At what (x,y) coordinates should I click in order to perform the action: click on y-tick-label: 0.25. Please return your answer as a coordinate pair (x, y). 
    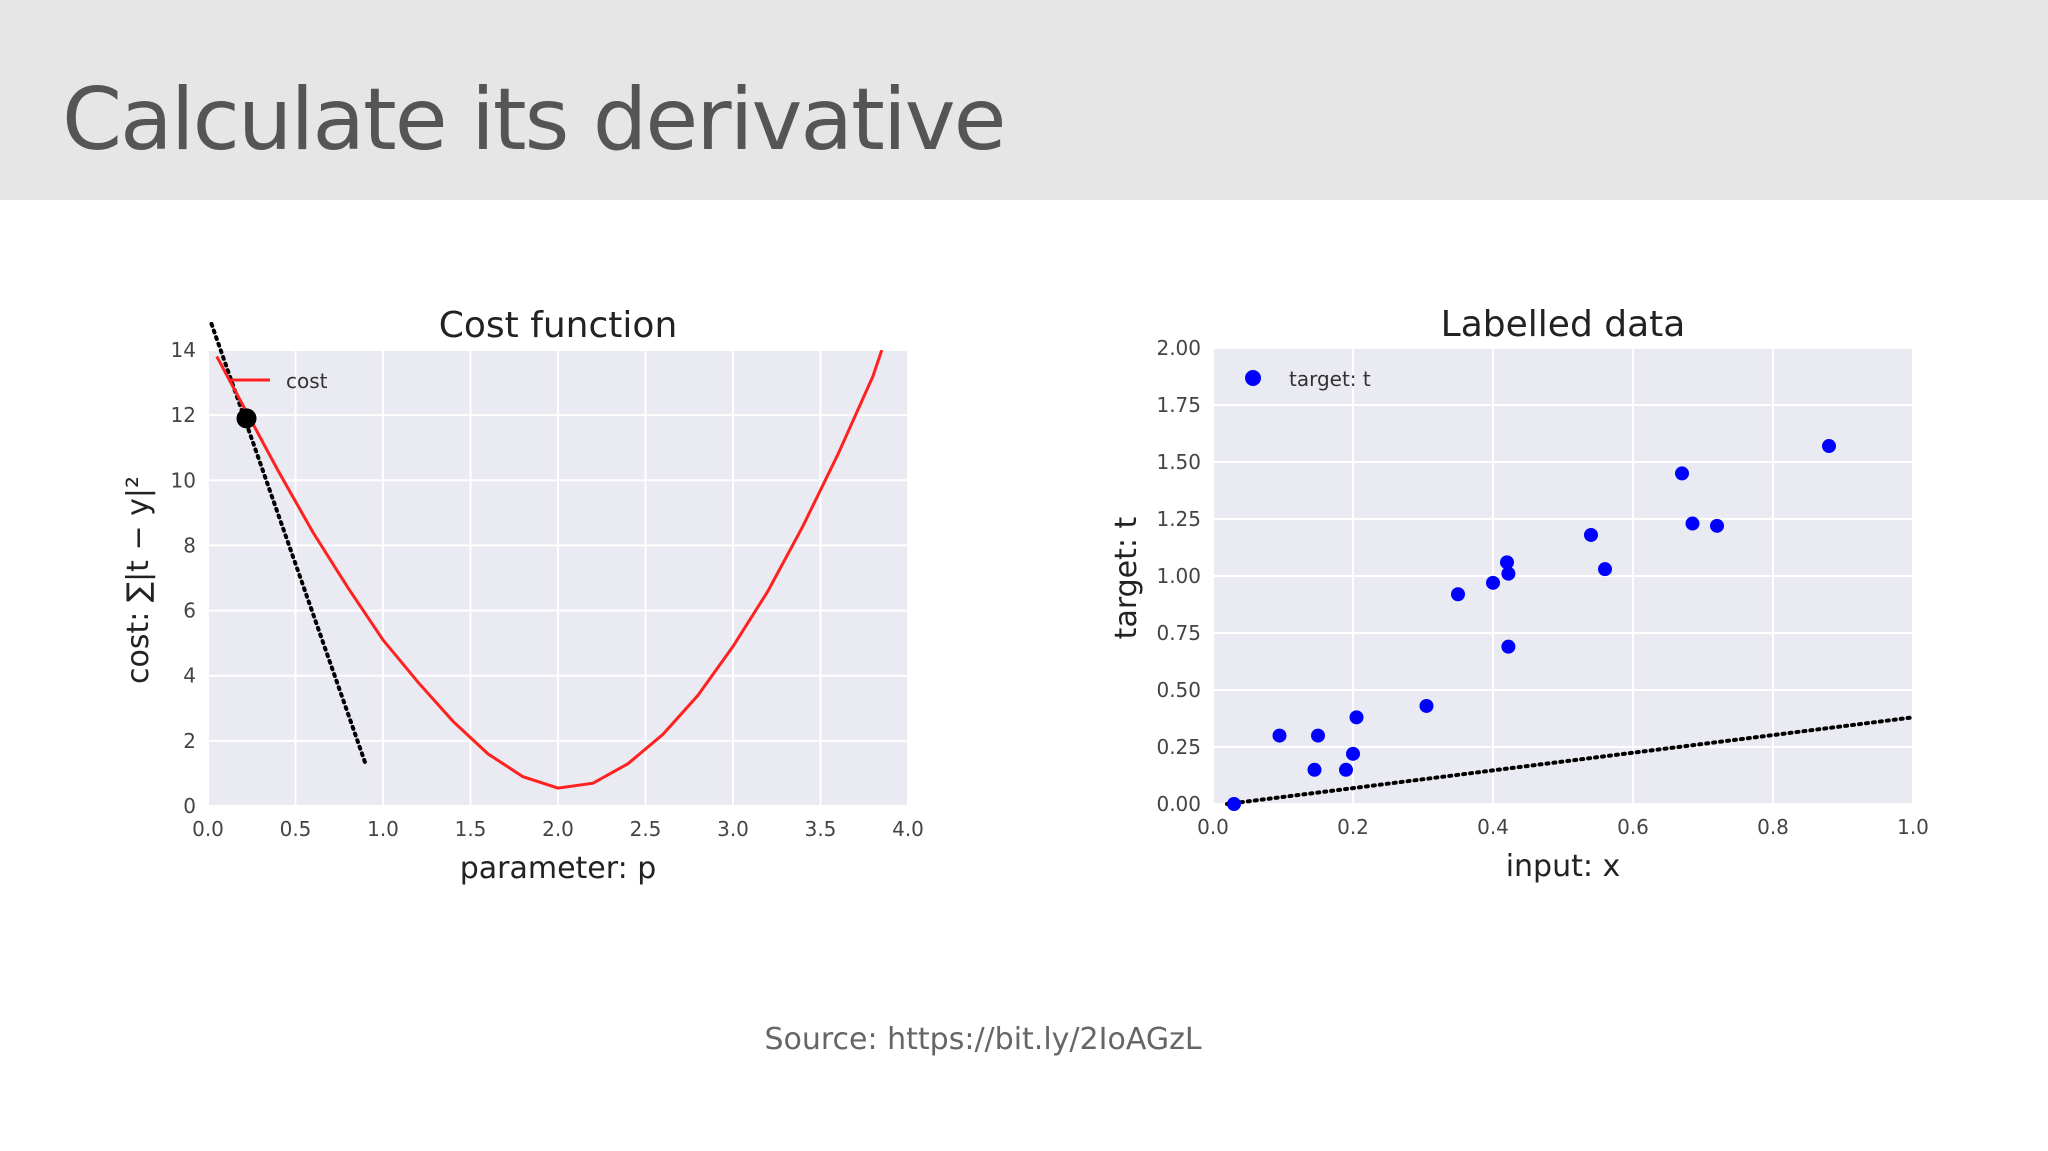
    Looking at the image, I should click on (1178, 747).